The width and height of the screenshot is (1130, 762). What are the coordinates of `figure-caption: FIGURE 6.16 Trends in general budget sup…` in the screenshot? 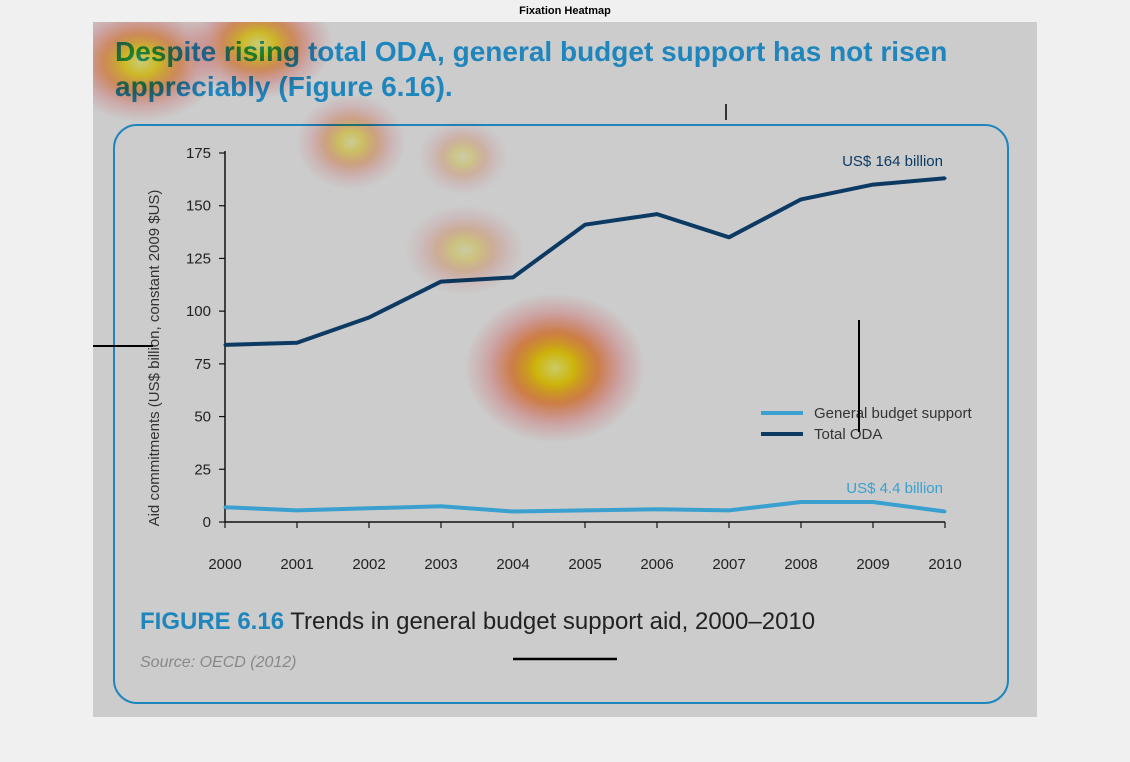 It's located at (477, 622).